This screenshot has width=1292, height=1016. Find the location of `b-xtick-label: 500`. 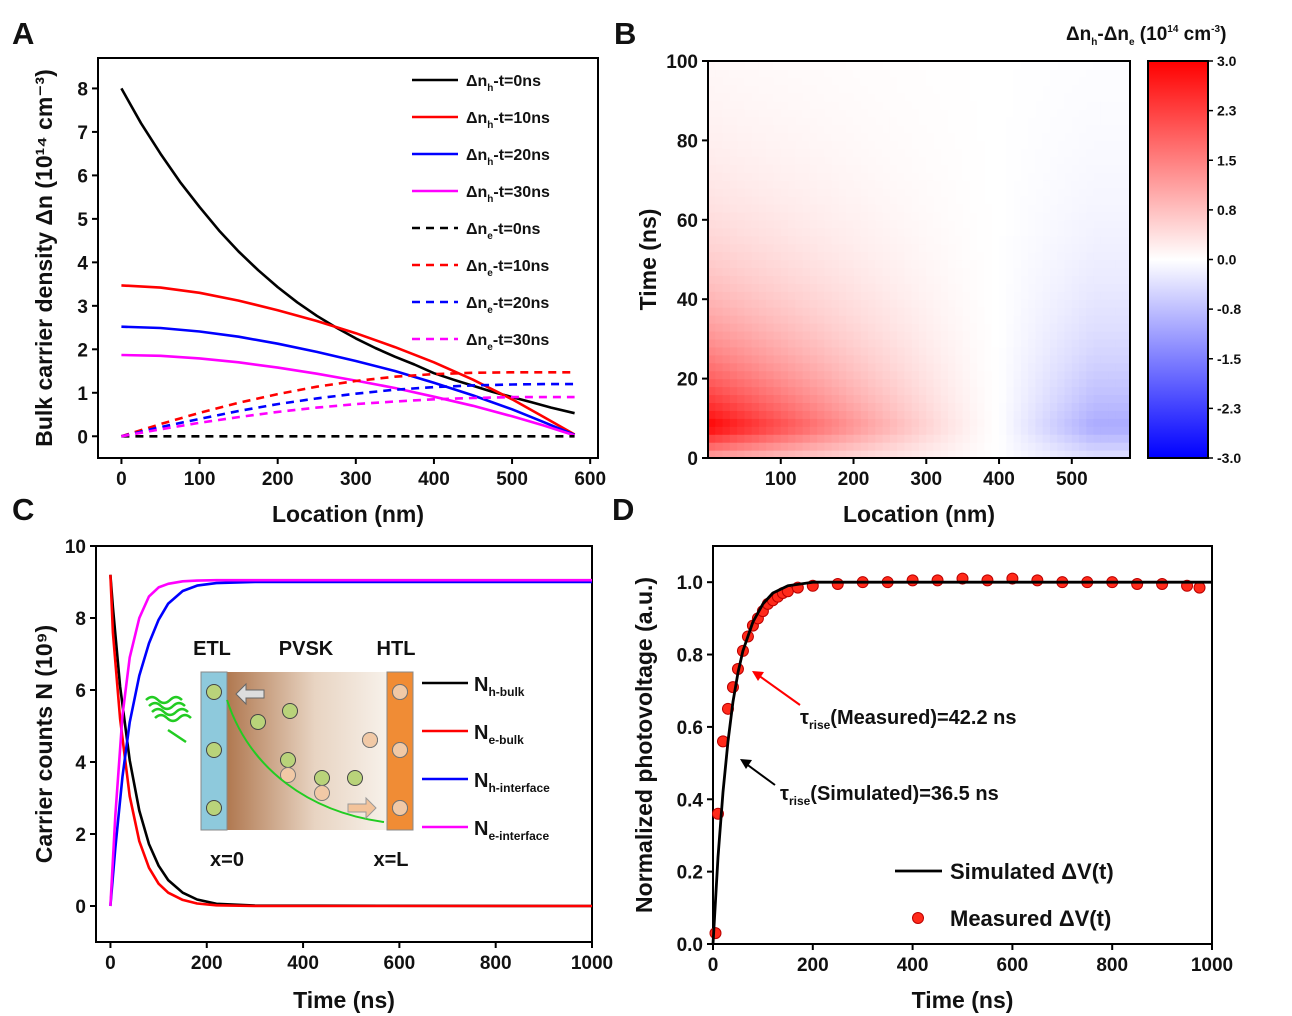

b-xtick-label: 500 is located at coordinates (1072, 479).